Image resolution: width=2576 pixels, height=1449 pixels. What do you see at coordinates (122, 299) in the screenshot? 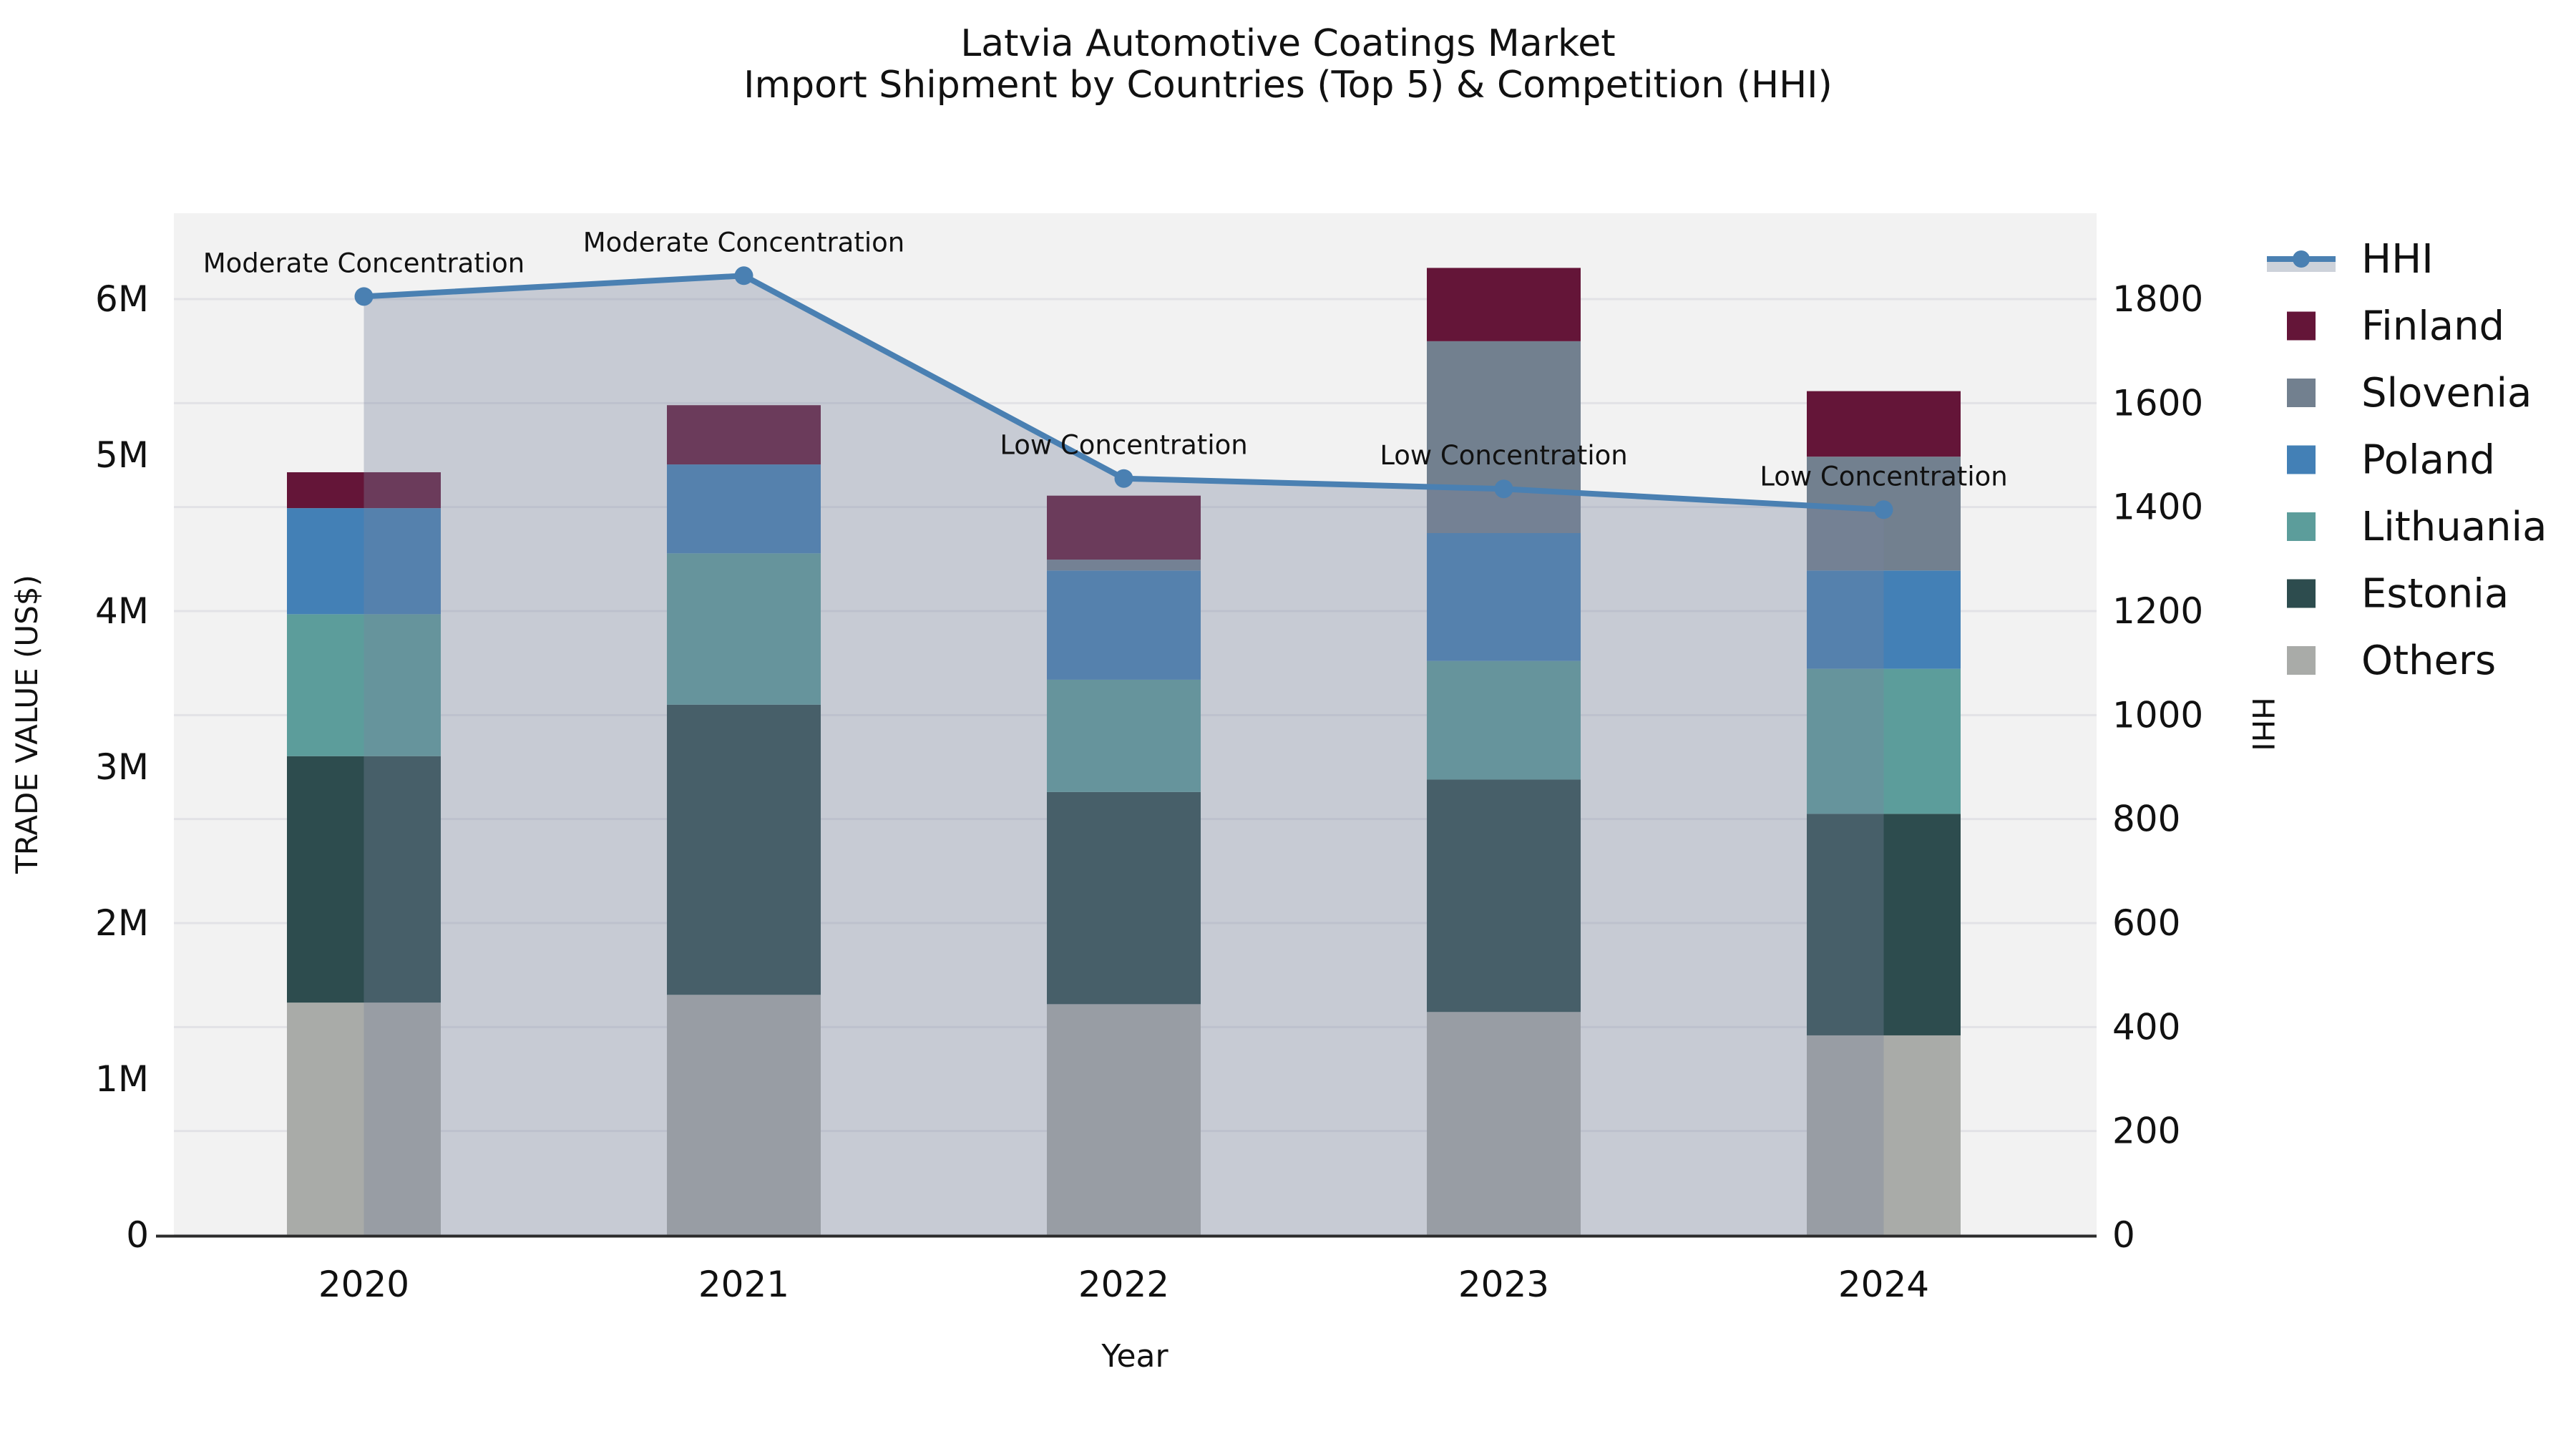
I see `y-left-tick-label: 6M` at bounding box center [122, 299].